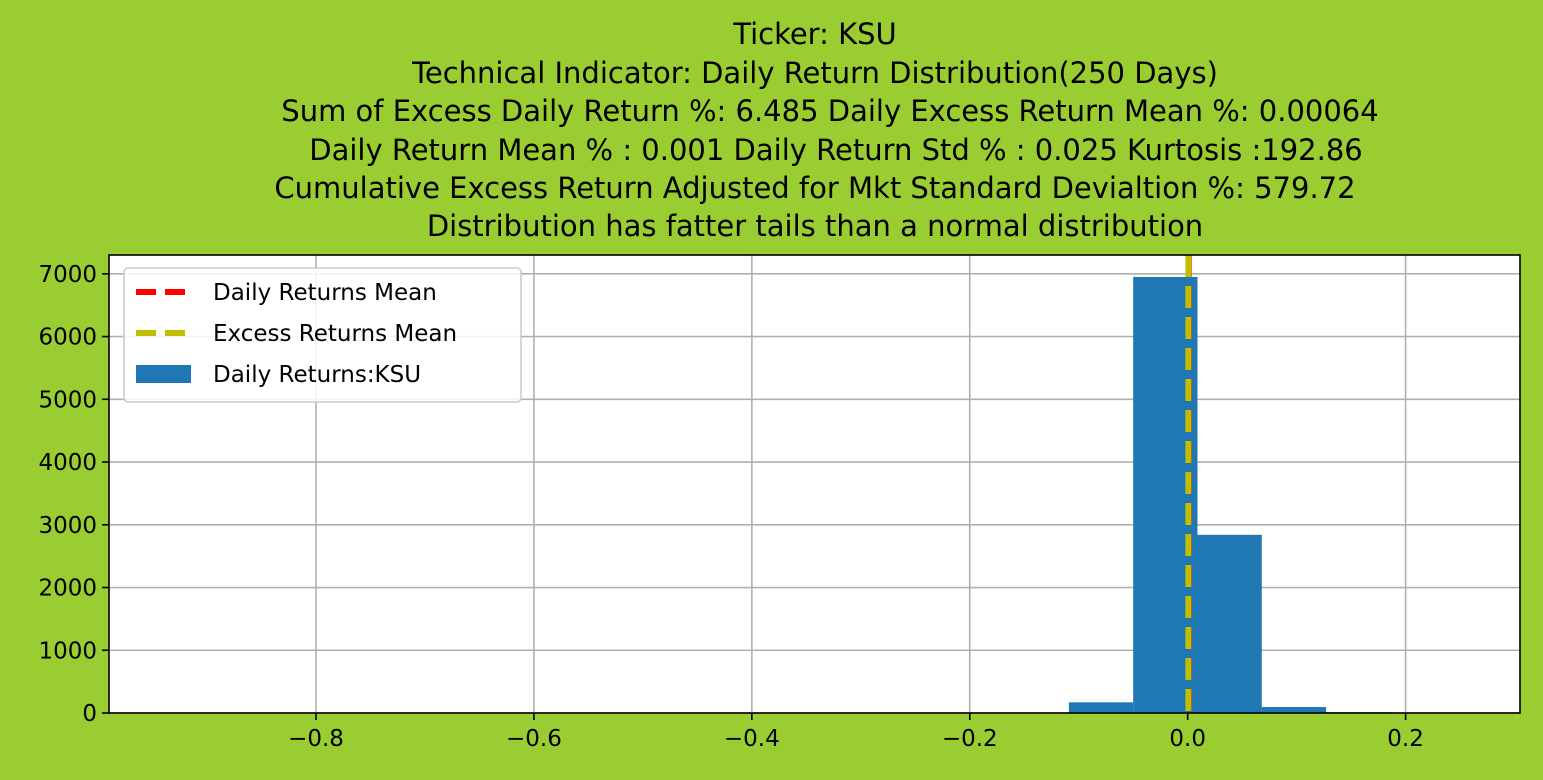 This screenshot has width=1543, height=780. Describe the element at coordinates (67, 651) in the screenshot. I see `y-tick-label: 1000` at that location.